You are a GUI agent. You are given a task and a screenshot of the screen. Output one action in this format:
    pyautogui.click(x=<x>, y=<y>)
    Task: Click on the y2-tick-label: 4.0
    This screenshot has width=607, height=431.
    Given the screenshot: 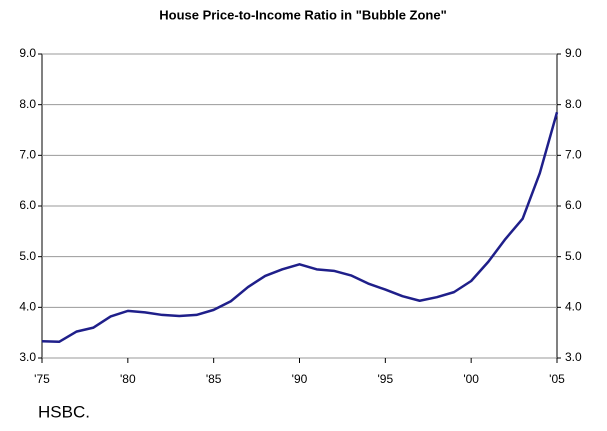 What is the action you would take?
    pyautogui.click(x=573, y=307)
    